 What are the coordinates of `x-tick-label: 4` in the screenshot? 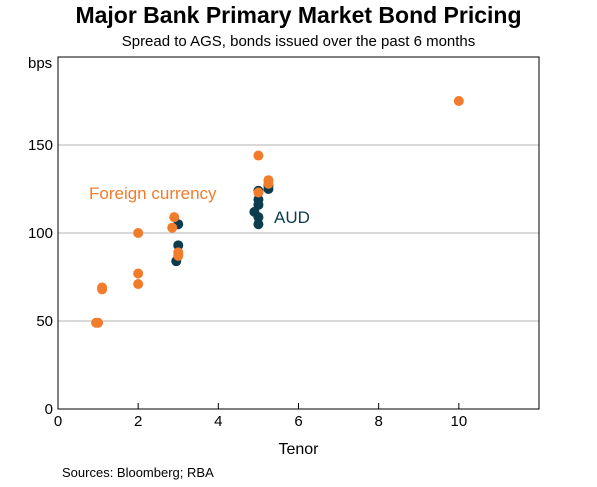 It's located at (218, 421).